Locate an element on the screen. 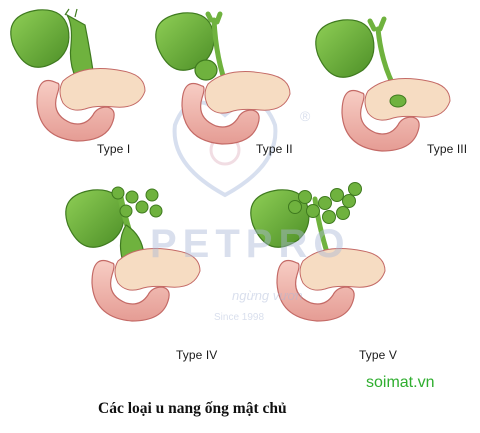 Image resolution: width=480 pixels, height=433 pixels. type-iii-illustration is located at coordinates (383, 84).